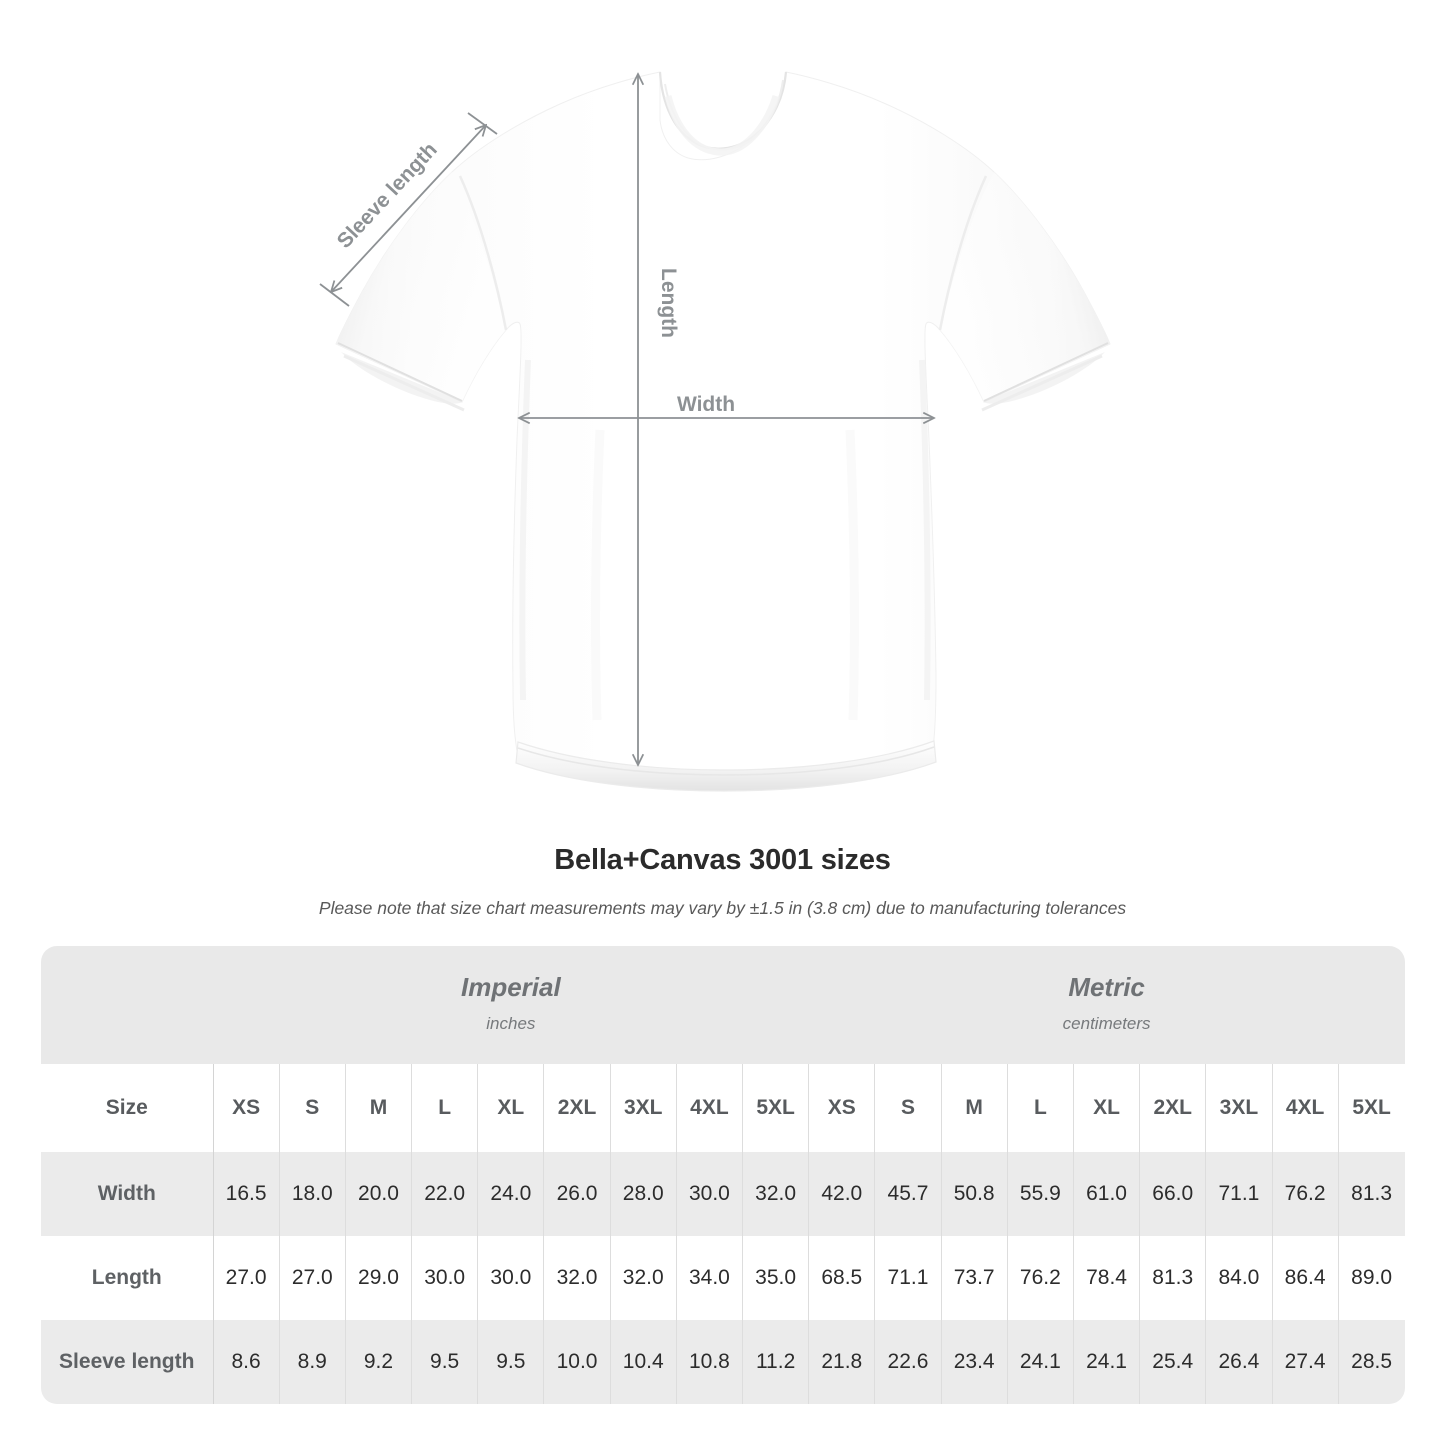 This screenshot has width=1445, height=1445. Describe the element at coordinates (127, 1362) in the screenshot. I see `row-label-sleeve-length: Sleeve length` at that location.